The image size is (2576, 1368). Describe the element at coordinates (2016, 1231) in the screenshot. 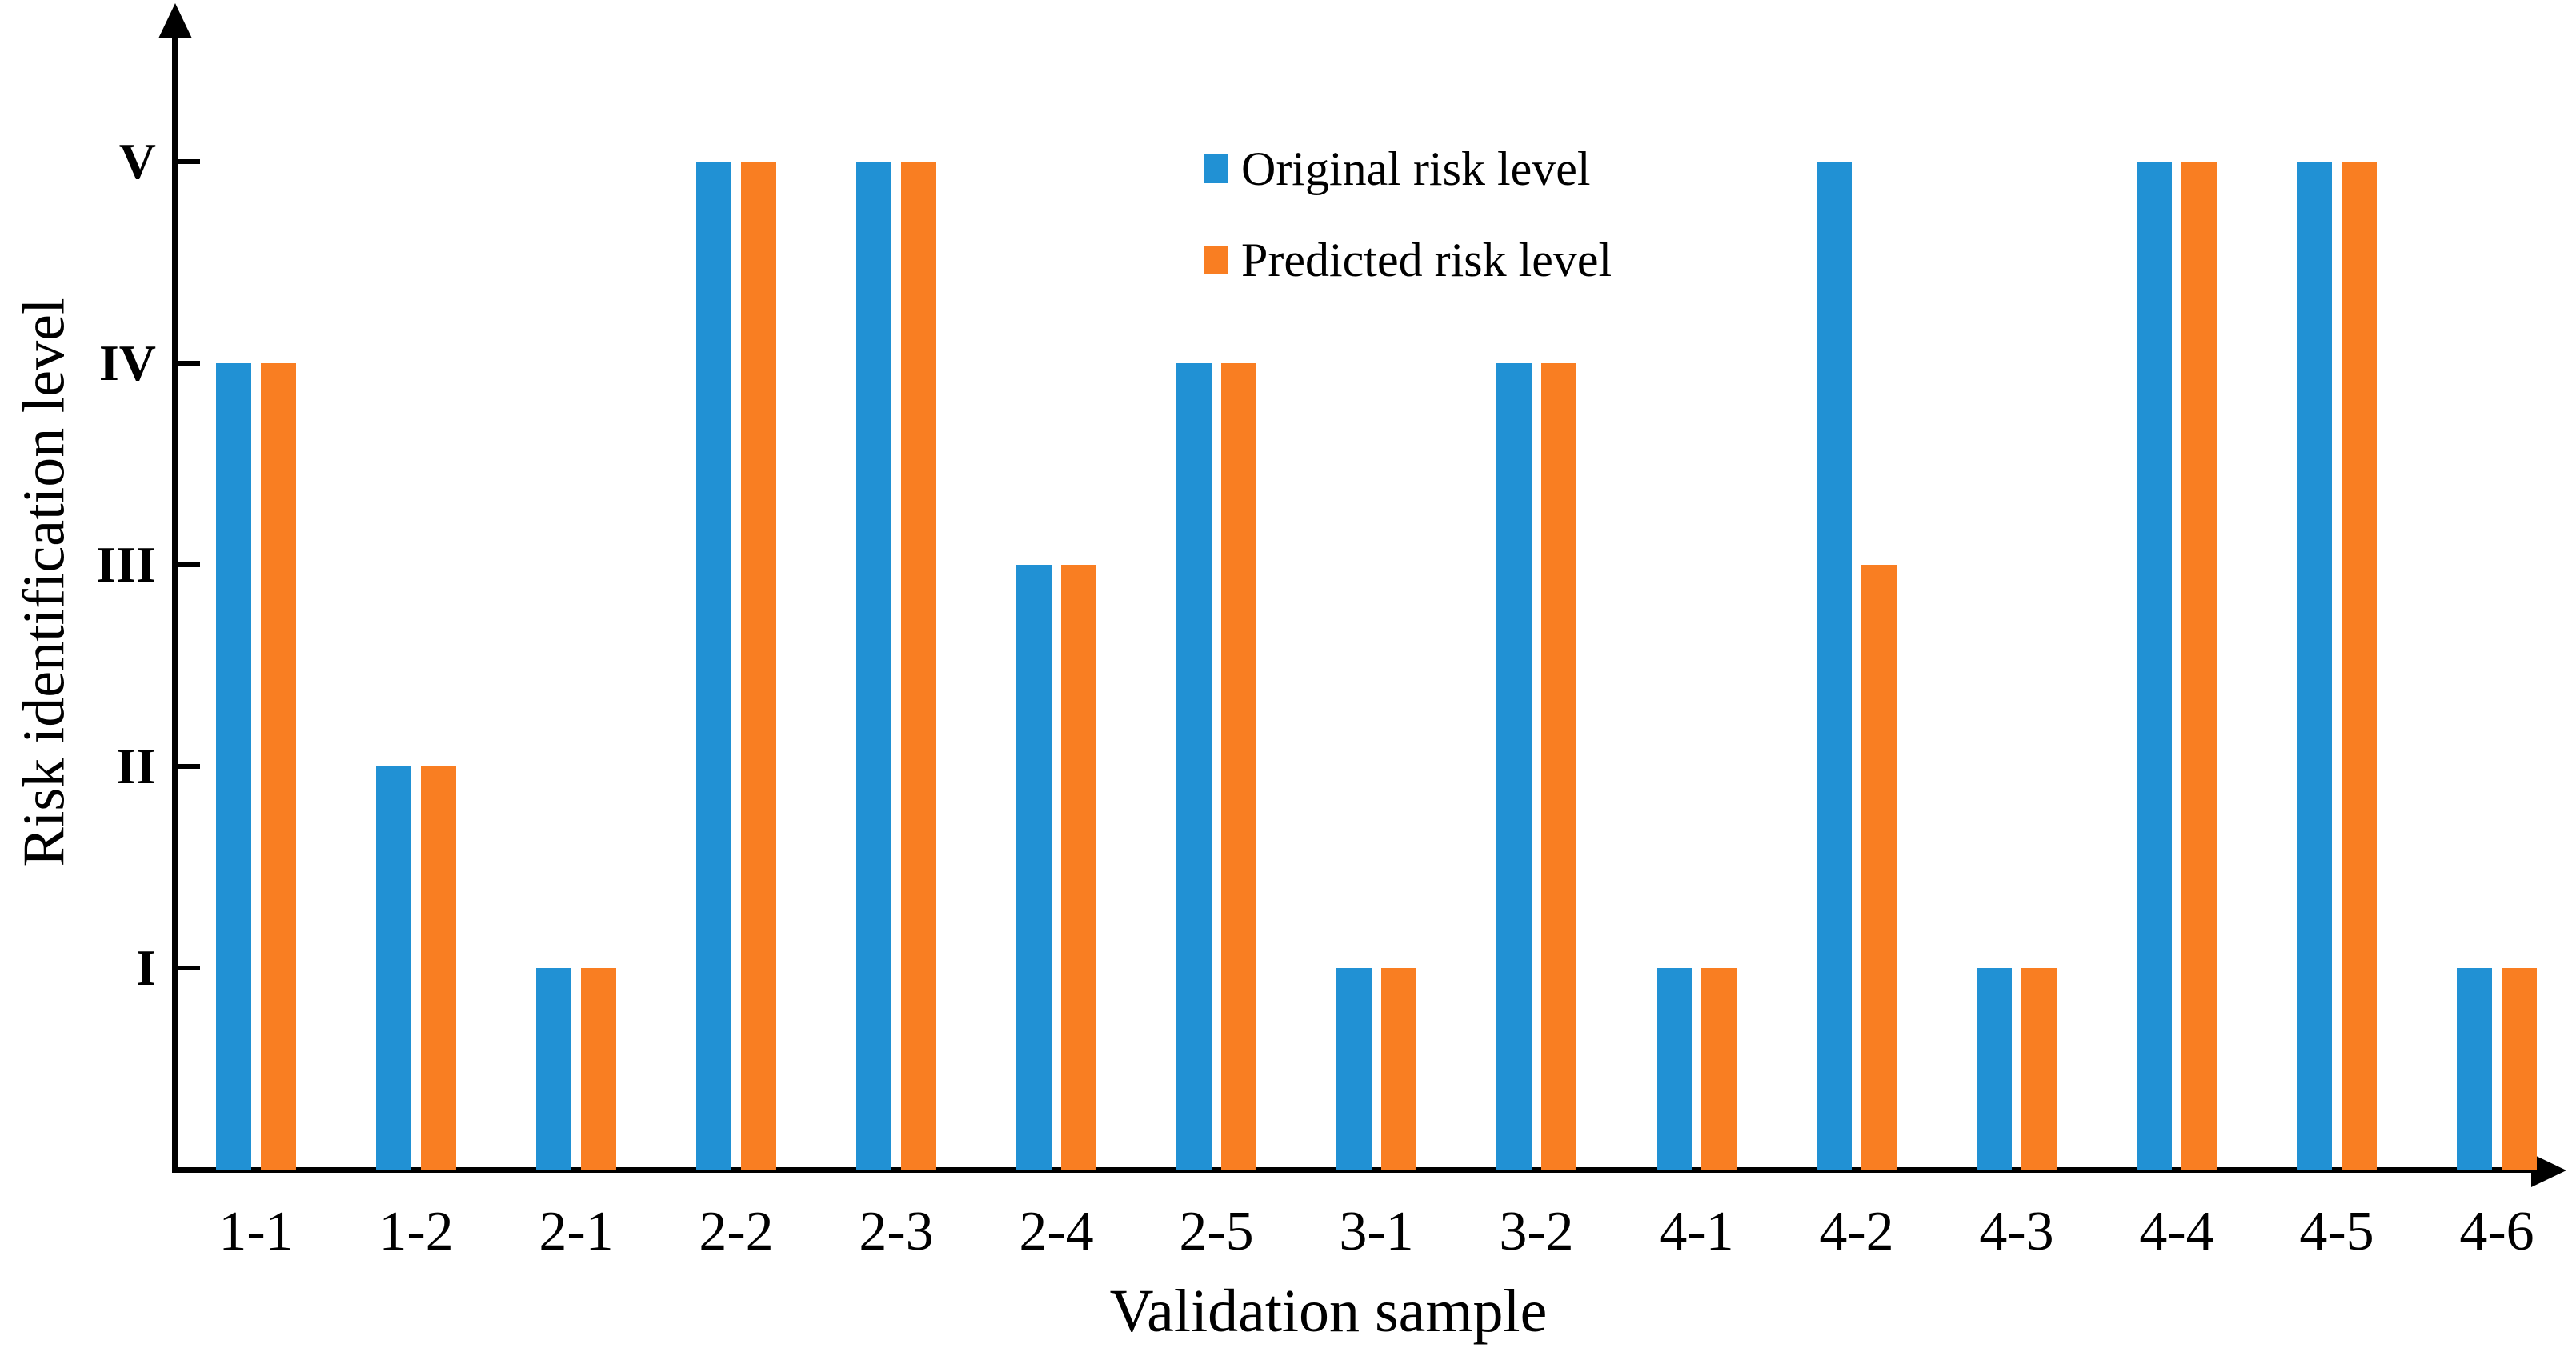

I see `x-tick-label: 4-3` at that location.